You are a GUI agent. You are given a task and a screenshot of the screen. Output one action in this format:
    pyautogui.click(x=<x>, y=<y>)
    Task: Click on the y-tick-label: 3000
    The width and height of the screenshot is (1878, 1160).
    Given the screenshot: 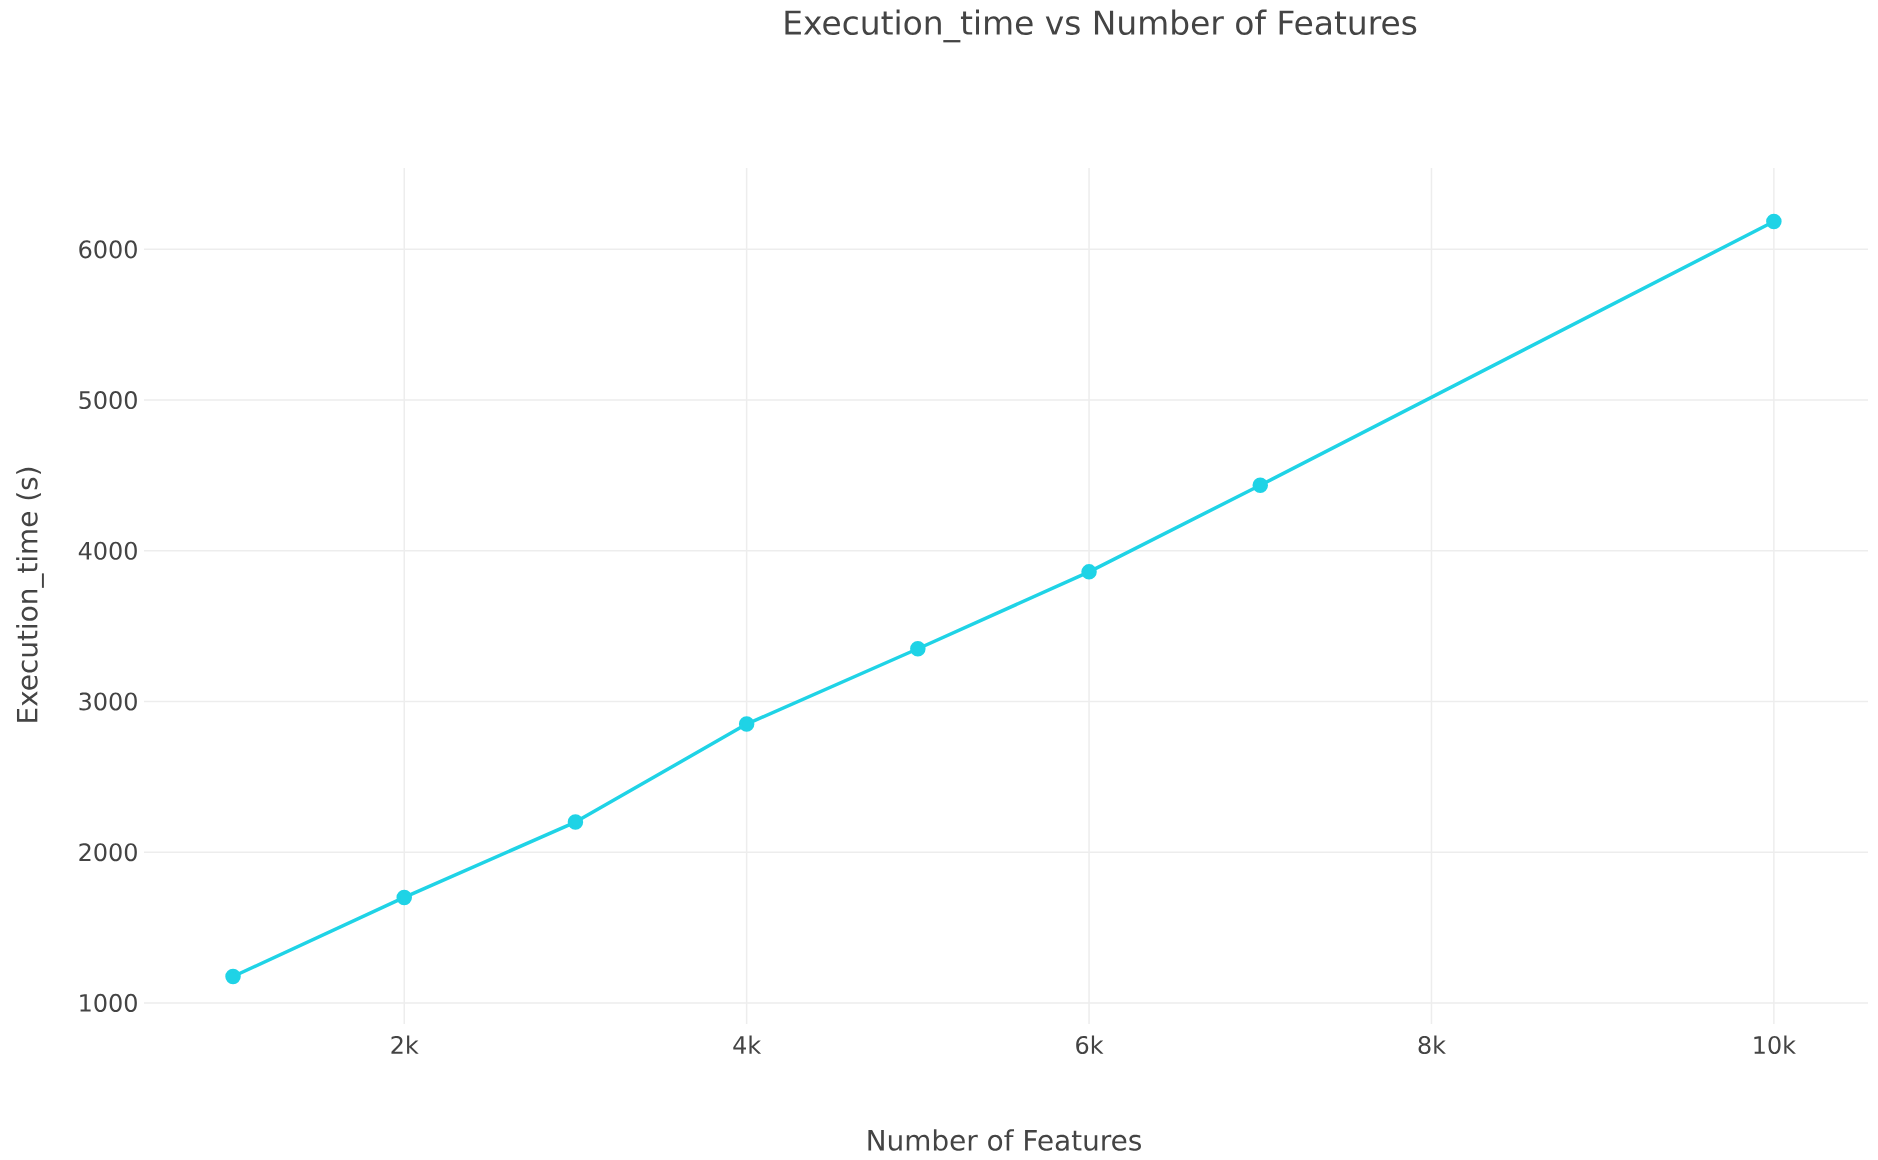 What is the action you would take?
    pyautogui.click(x=108, y=701)
    